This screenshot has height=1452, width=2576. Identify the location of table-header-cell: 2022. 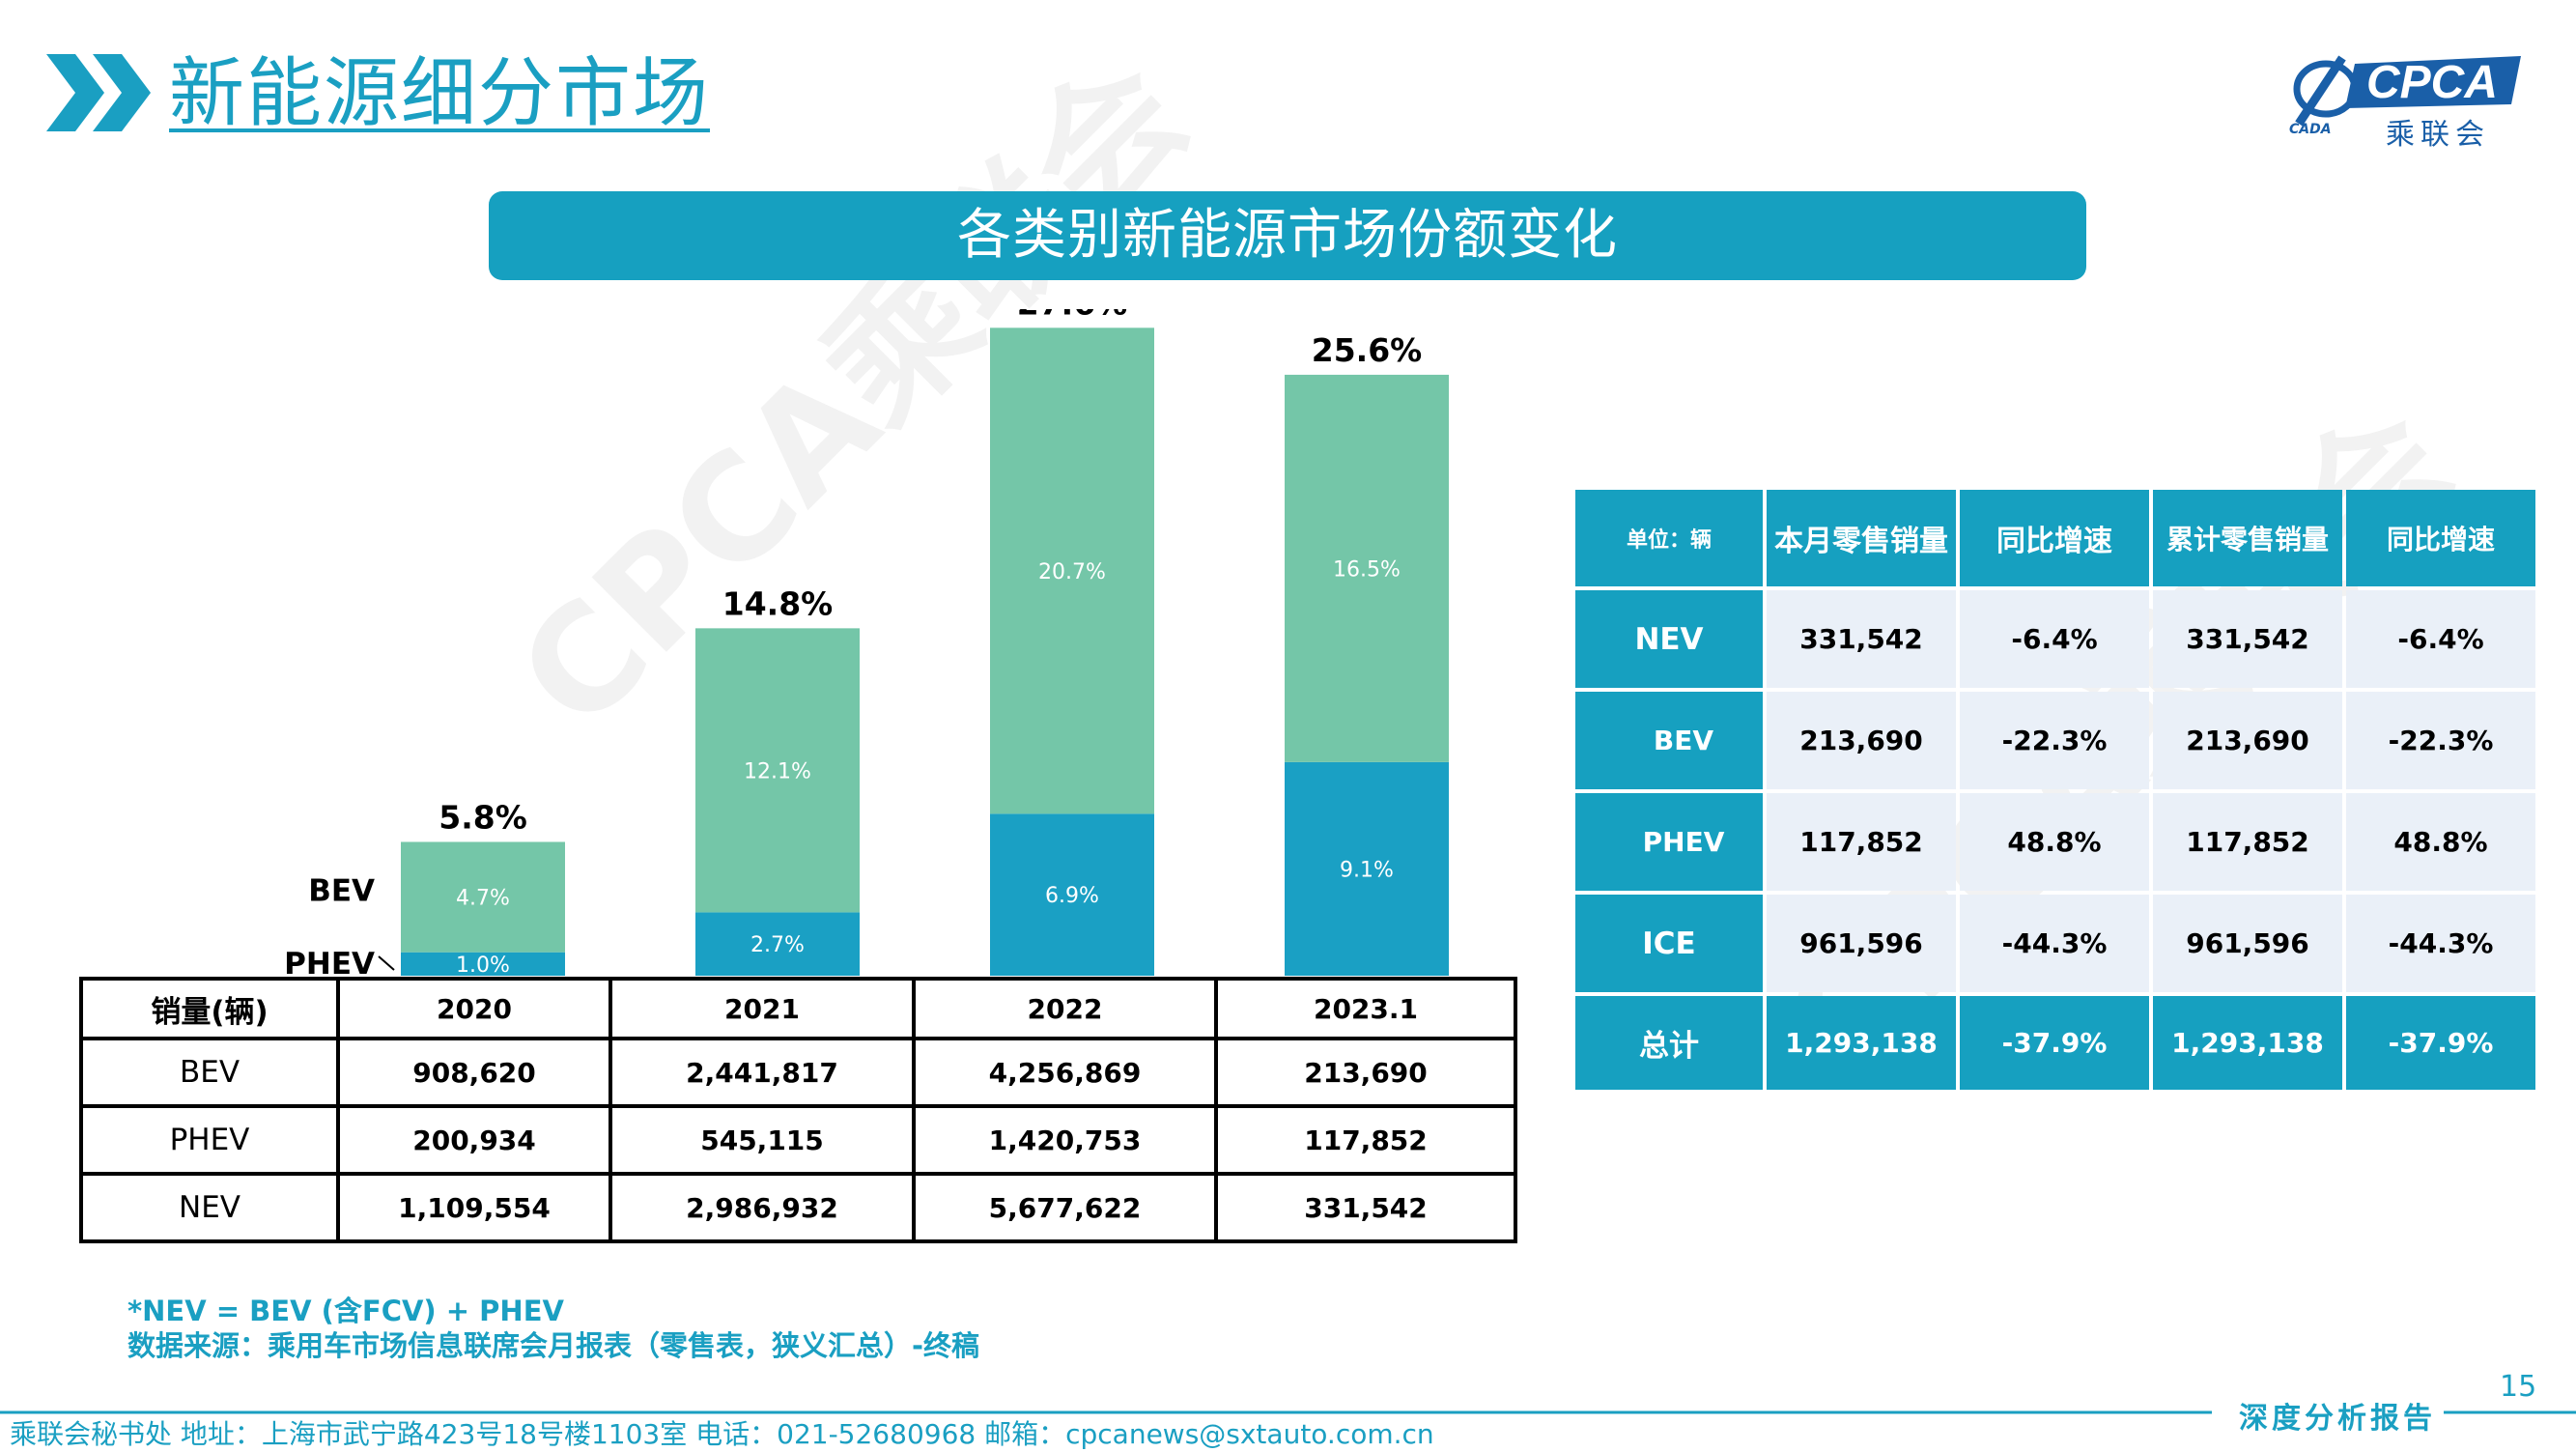
(1065, 1008).